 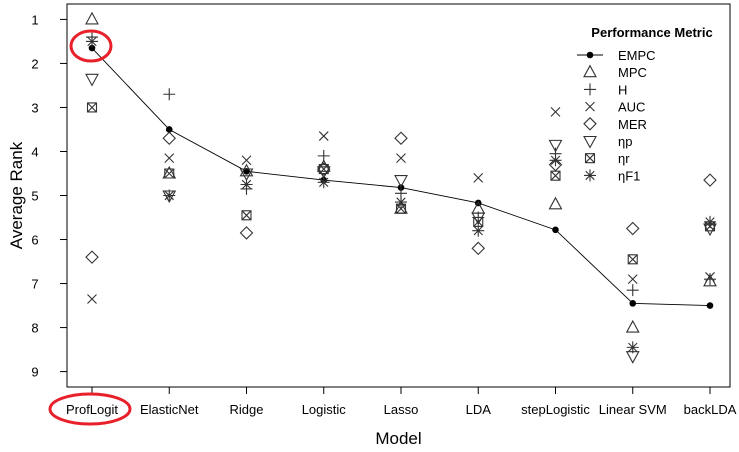 I want to click on legend-label: ηF1, so click(x=629, y=175).